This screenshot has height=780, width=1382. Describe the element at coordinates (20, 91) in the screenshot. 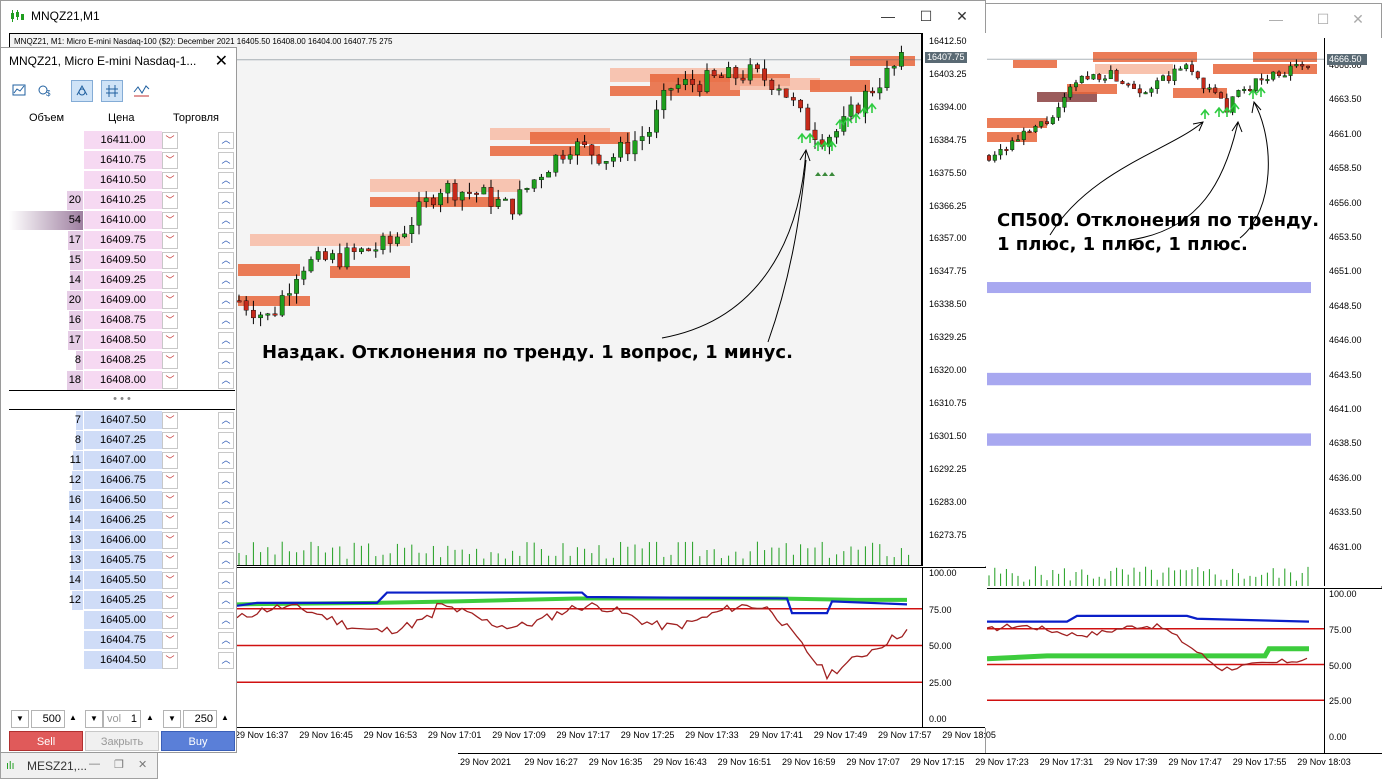

I see `chart-view-icon` at that location.